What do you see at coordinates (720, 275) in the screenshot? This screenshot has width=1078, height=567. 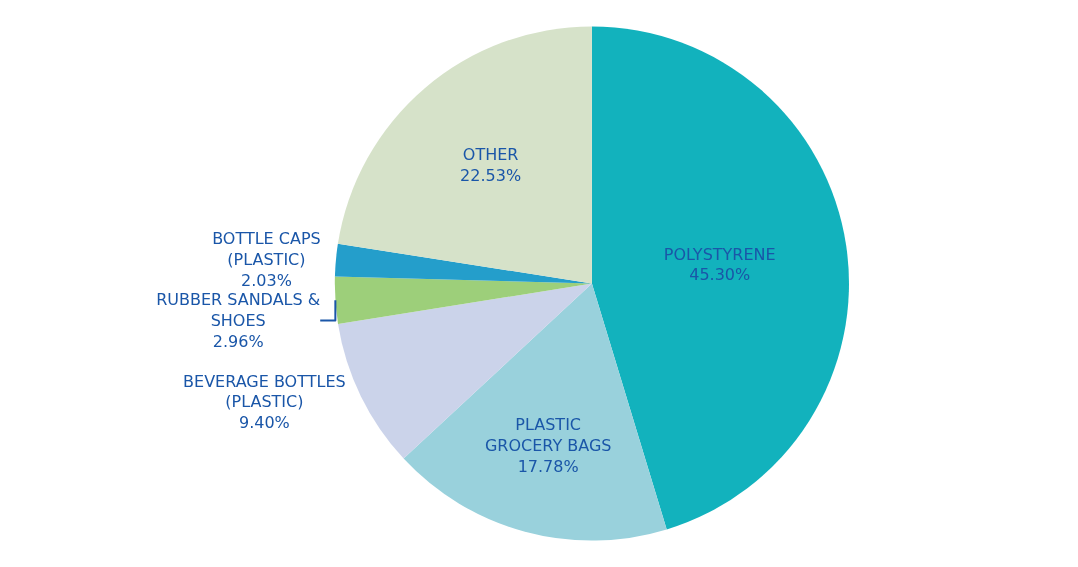 I see `data-label: 45.30%` at bounding box center [720, 275].